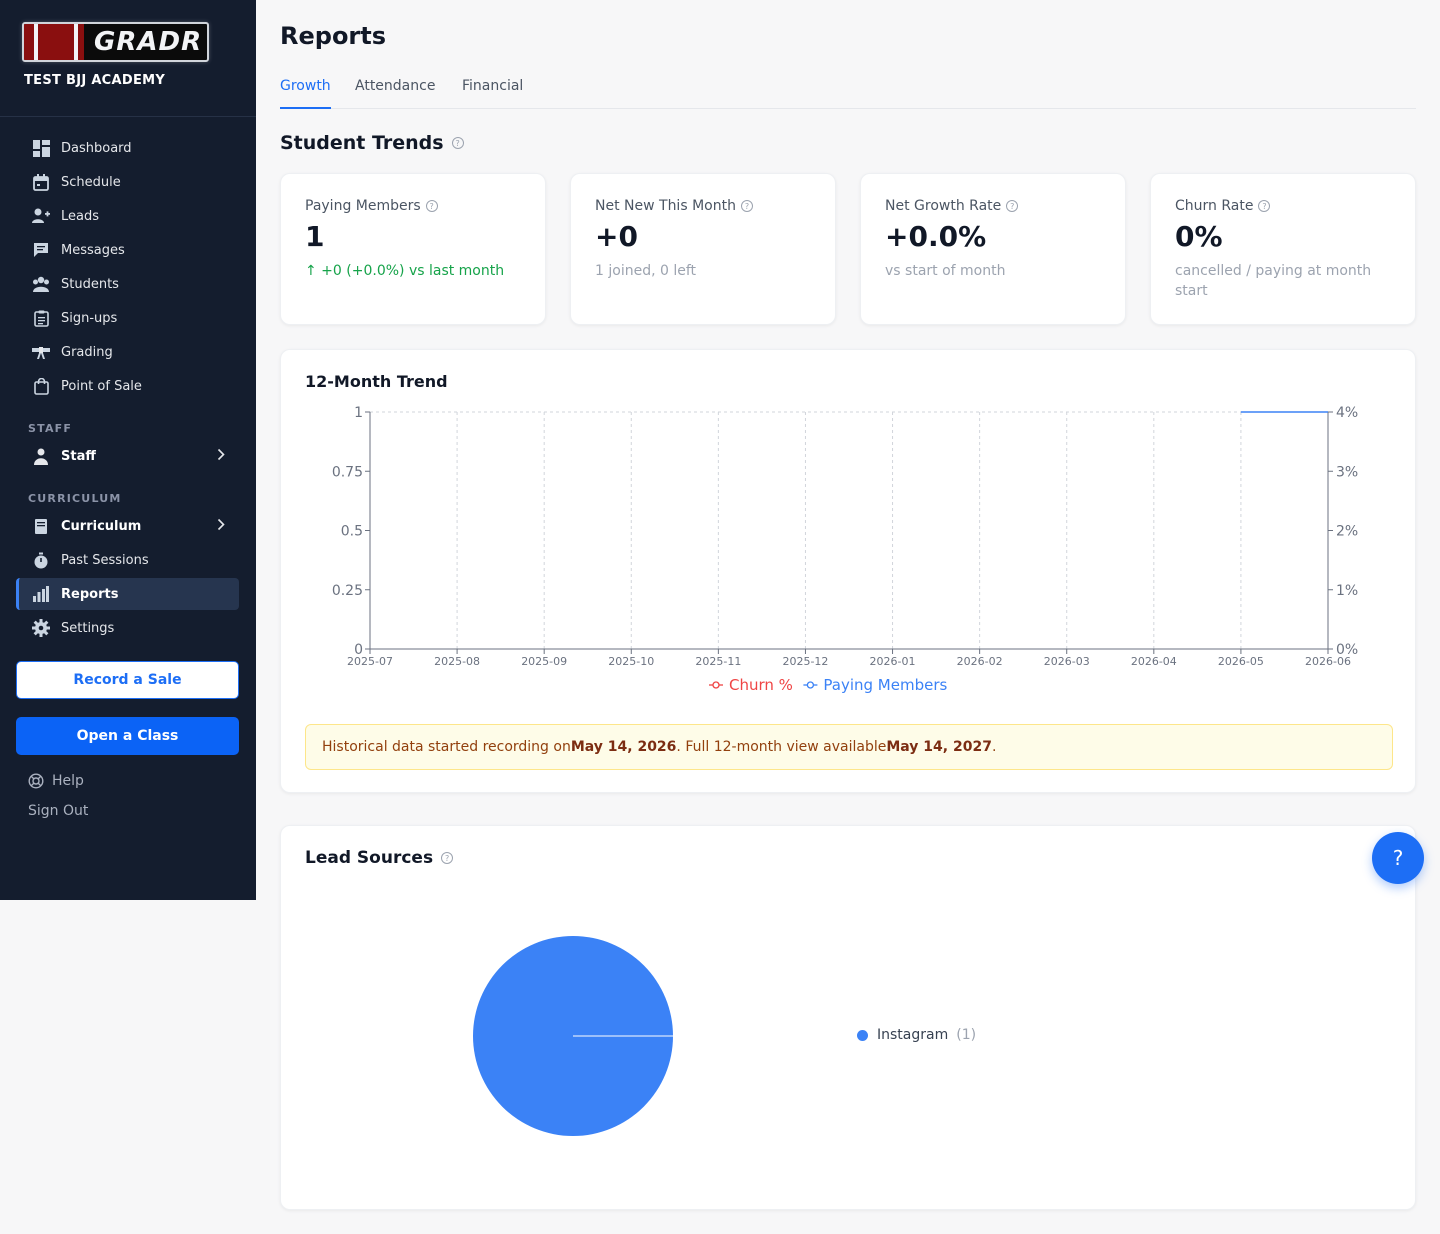  Describe the element at coordinates (90, 594) in the screenshot. I see `sidebar-item-label: Reports` at that location.